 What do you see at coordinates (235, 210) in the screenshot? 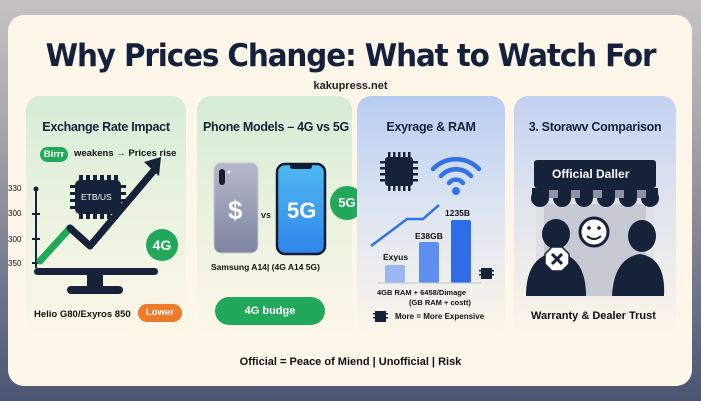
I see `dollar-icon: $` at bounding box center [235, 210].